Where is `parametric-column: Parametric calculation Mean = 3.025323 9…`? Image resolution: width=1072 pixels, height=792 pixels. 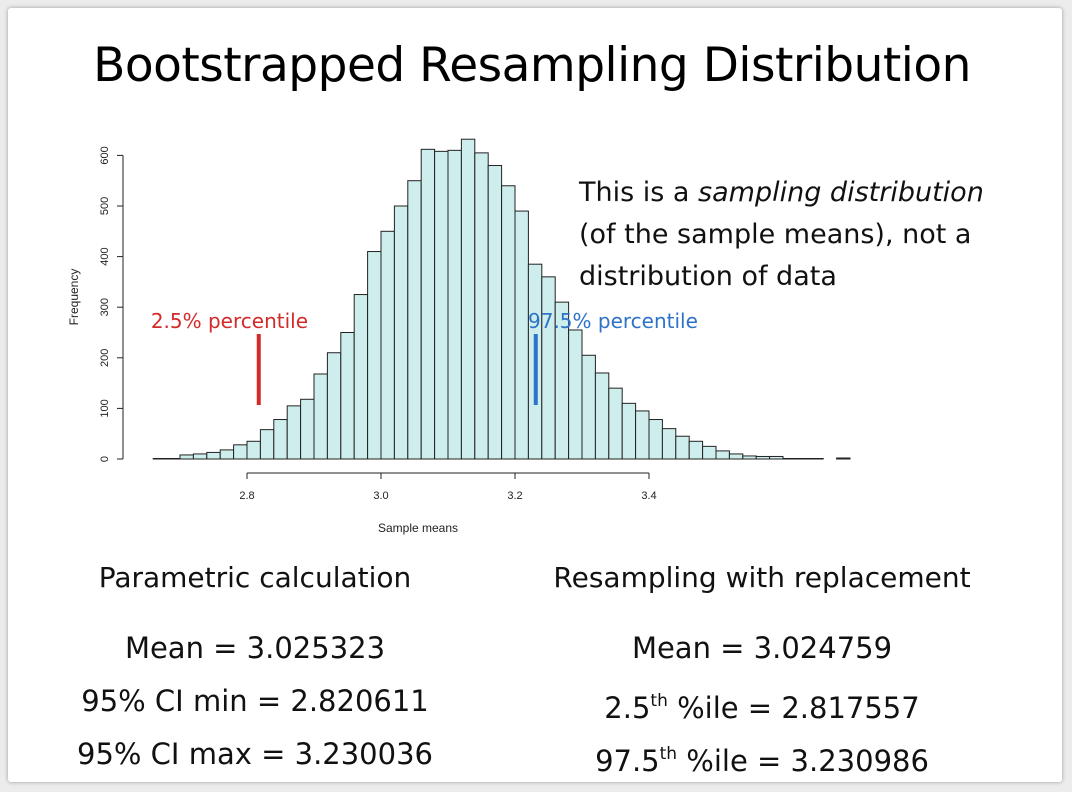
parametric-column: Parametric calculation Mean = 3.025323 9… is located at coordinates (255, 670).